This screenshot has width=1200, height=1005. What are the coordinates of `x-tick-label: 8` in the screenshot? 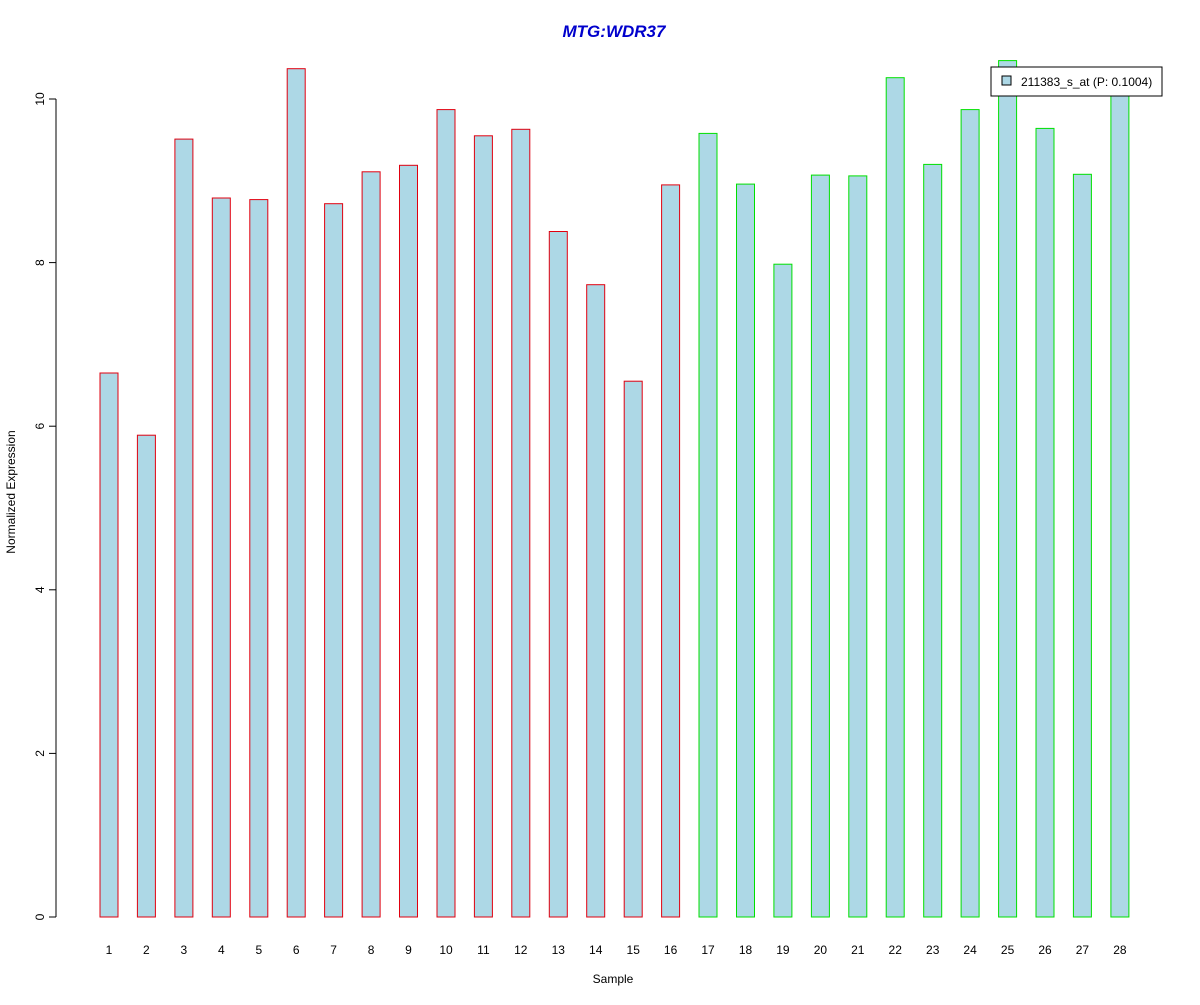 It's located at (371, 950).